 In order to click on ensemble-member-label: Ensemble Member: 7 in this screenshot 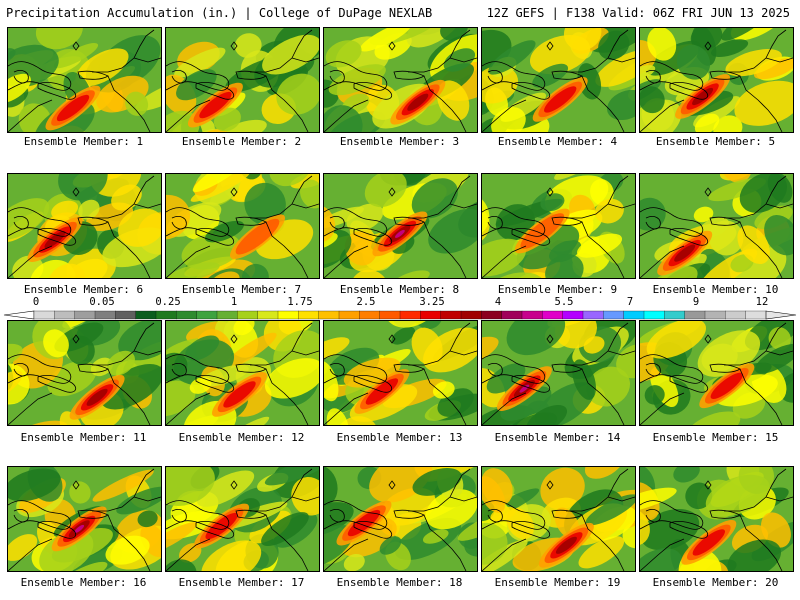, I will do `click(241, 289)`.